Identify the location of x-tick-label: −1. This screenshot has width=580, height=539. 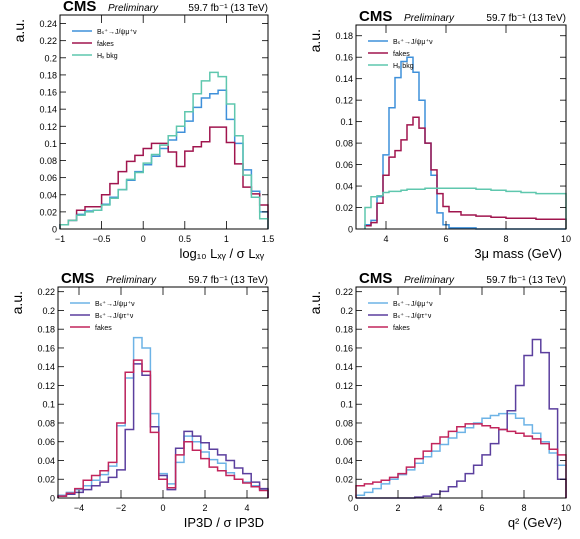
(60, 239).